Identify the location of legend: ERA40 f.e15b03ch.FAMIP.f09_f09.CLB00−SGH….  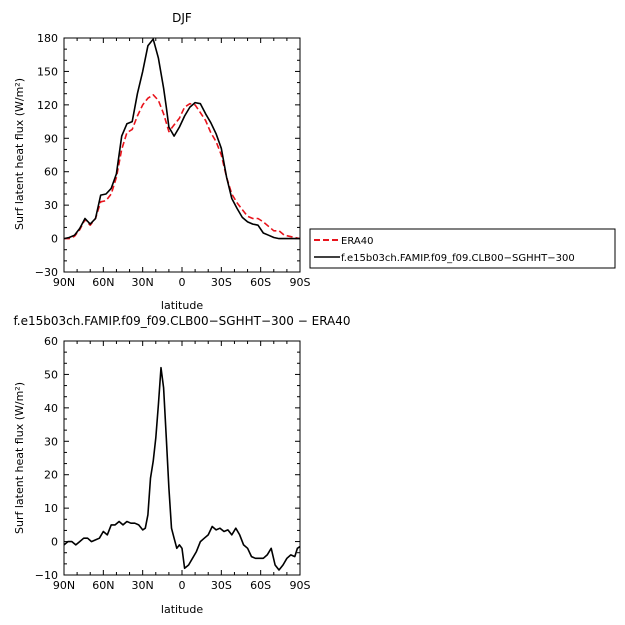
(462, 248).